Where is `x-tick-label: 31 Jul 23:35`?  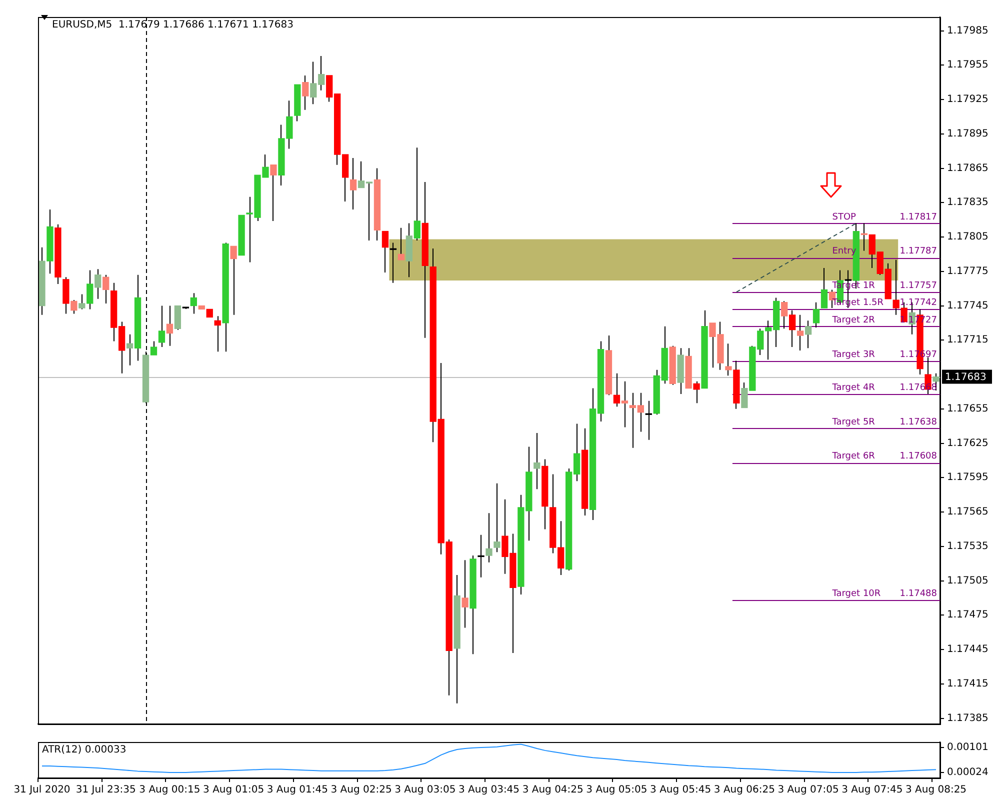
x-tick-label: 31 Jul 23:35 is located at coordinates (106, 790).